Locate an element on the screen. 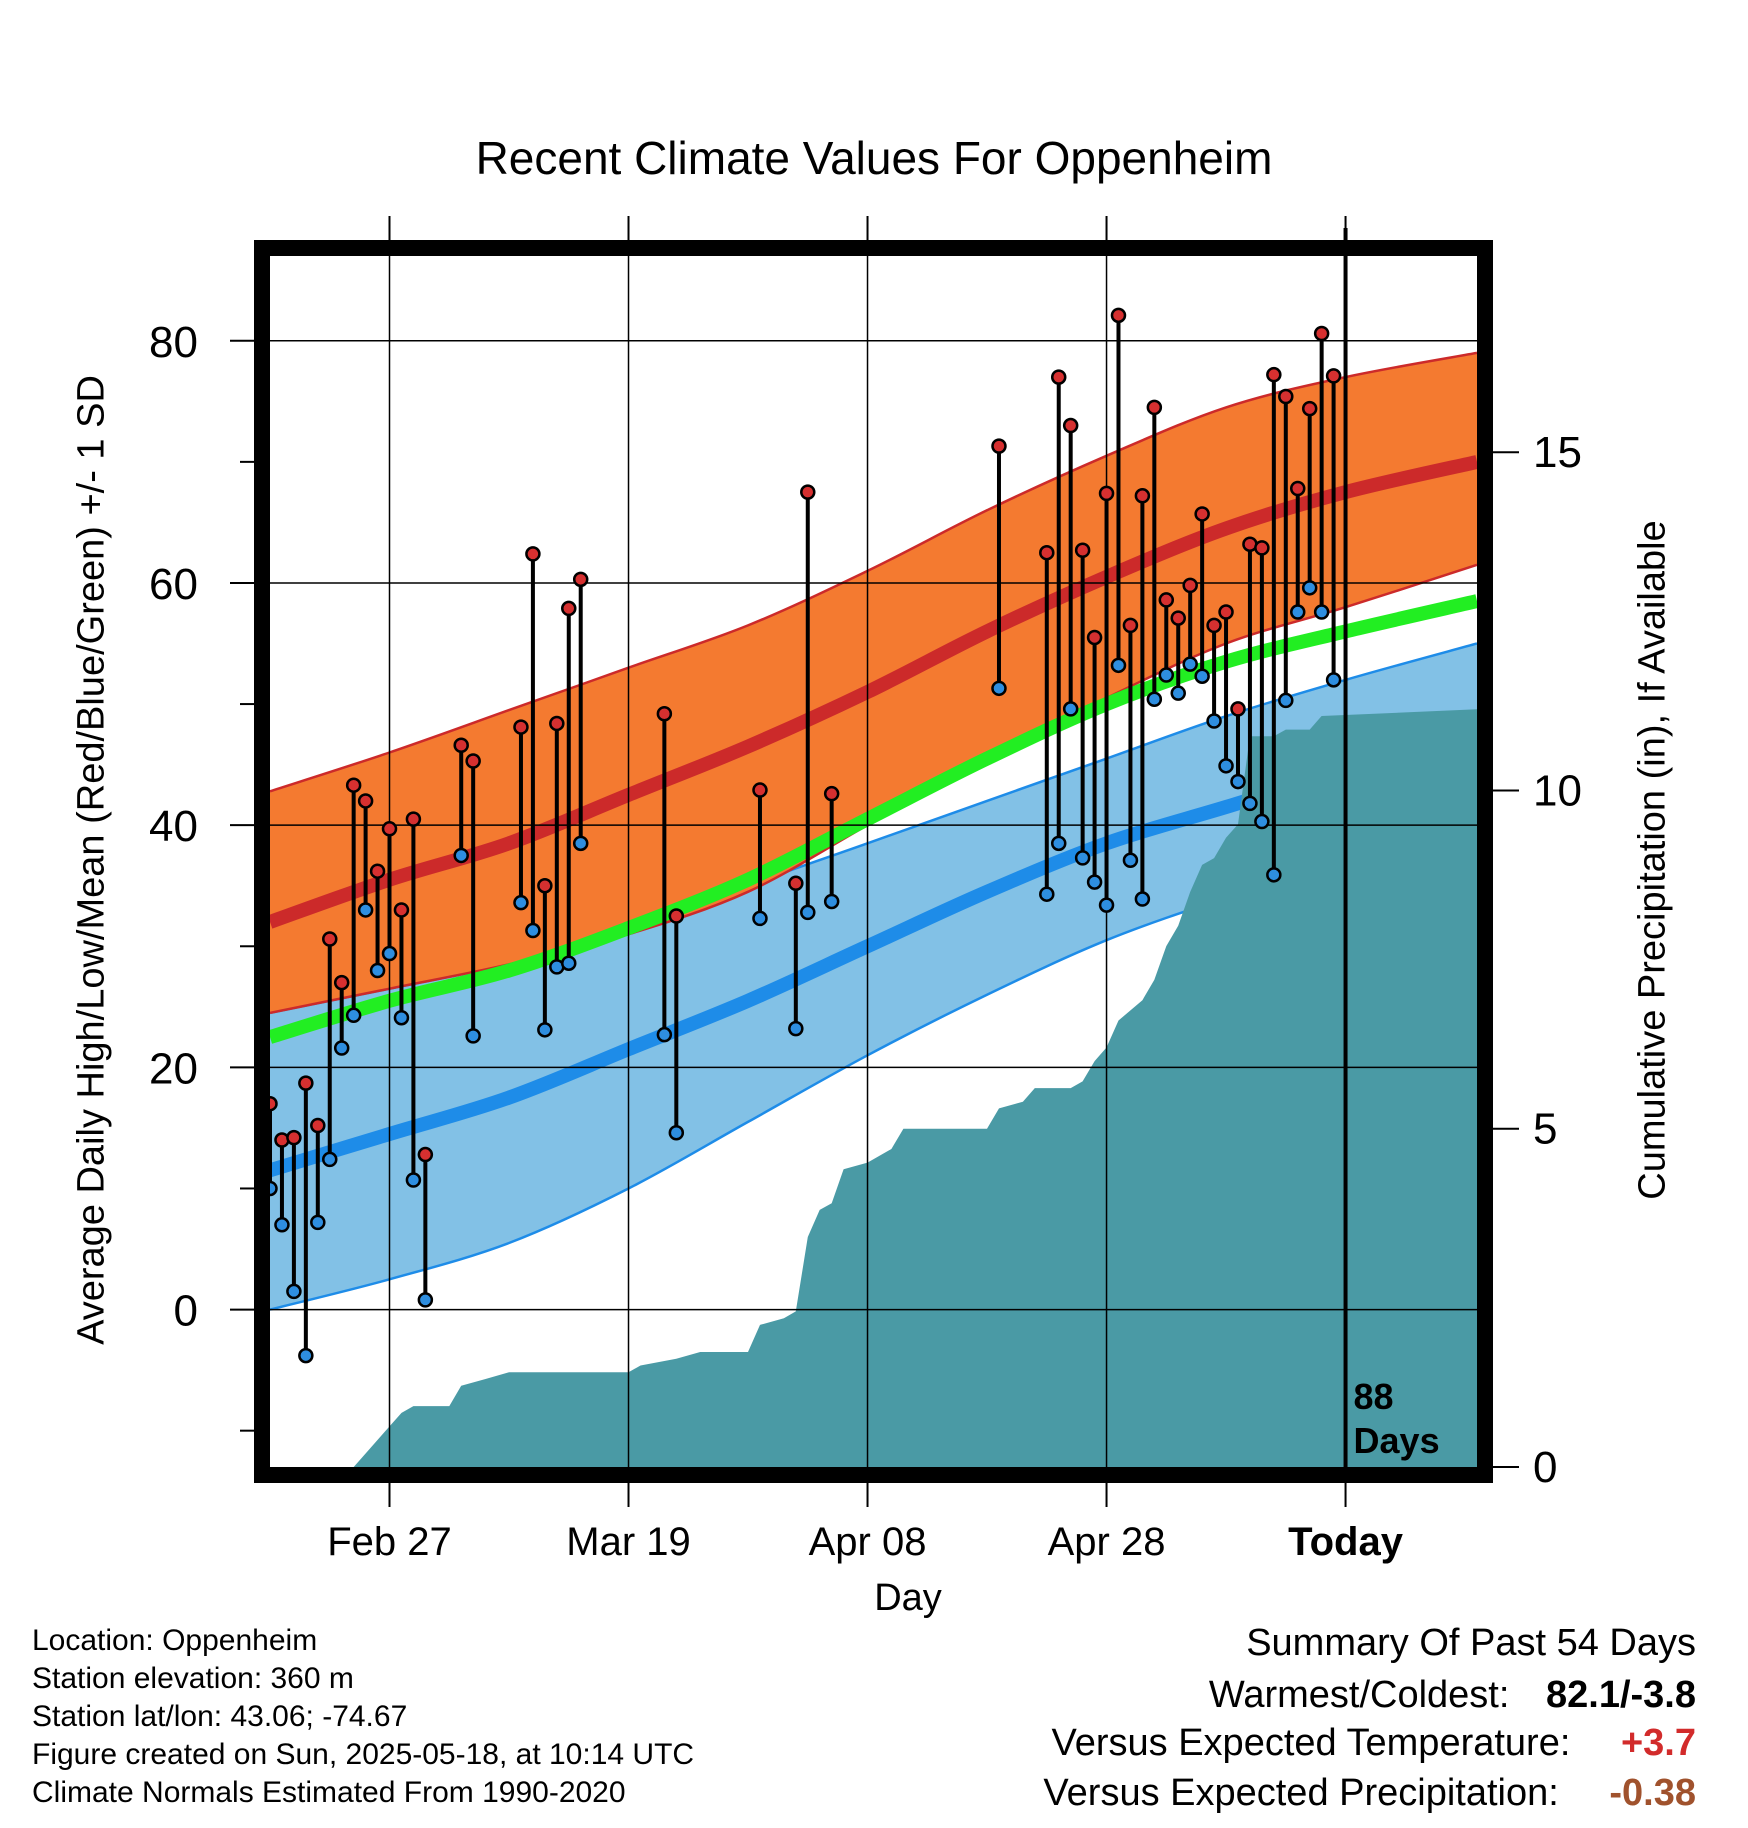 Image resolution: width=1748 pixels, height=1828 pixels. info-latlon: Station lat/lon: 43.06; -74.67 is located at coordinates (220, 1716).